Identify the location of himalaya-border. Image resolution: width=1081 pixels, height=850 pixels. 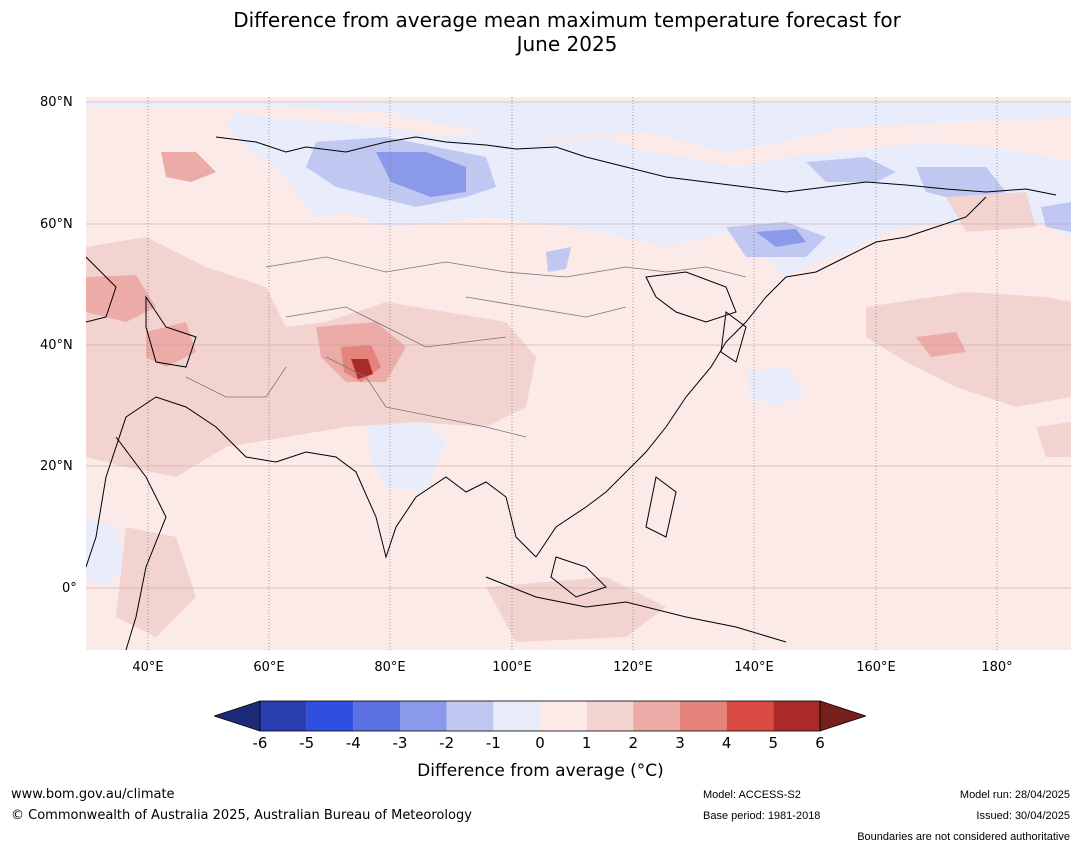
(426, 397).